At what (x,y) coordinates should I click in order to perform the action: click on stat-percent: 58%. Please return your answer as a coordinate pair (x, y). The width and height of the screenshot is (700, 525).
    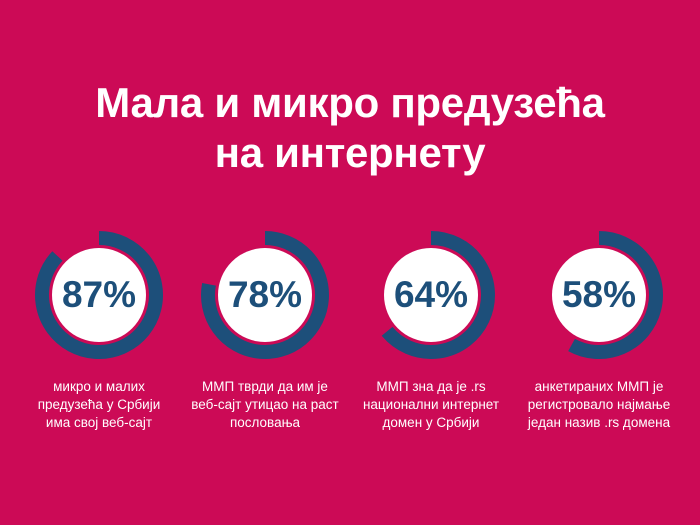
    Looking at the image, I should click on (599, 294).